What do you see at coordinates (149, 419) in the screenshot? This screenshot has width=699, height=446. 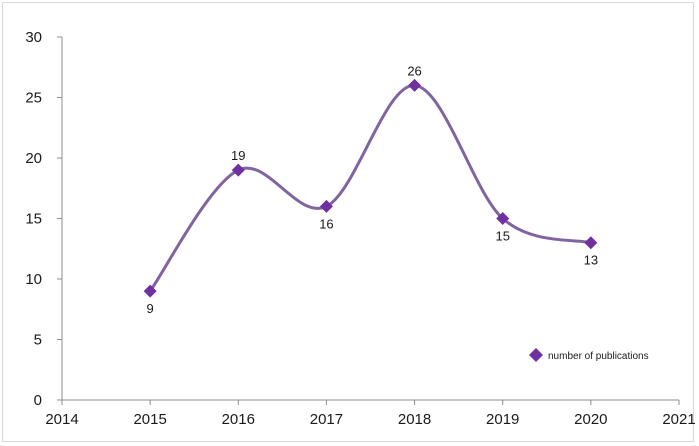 I see `x-tick-label: 2015` at bounding box center [149, 419].